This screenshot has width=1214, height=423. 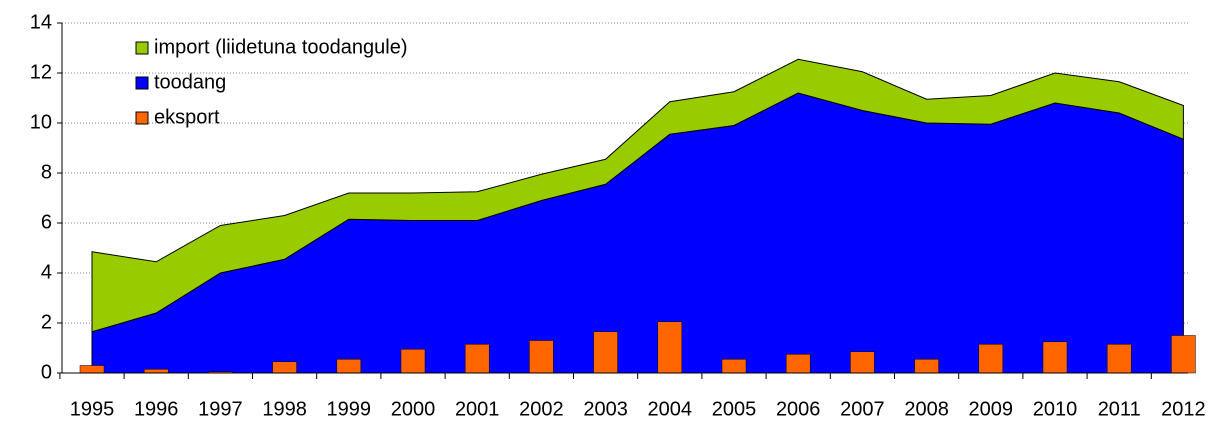 I want to click on y-tick-label: 14, so click(x=41, y=22).